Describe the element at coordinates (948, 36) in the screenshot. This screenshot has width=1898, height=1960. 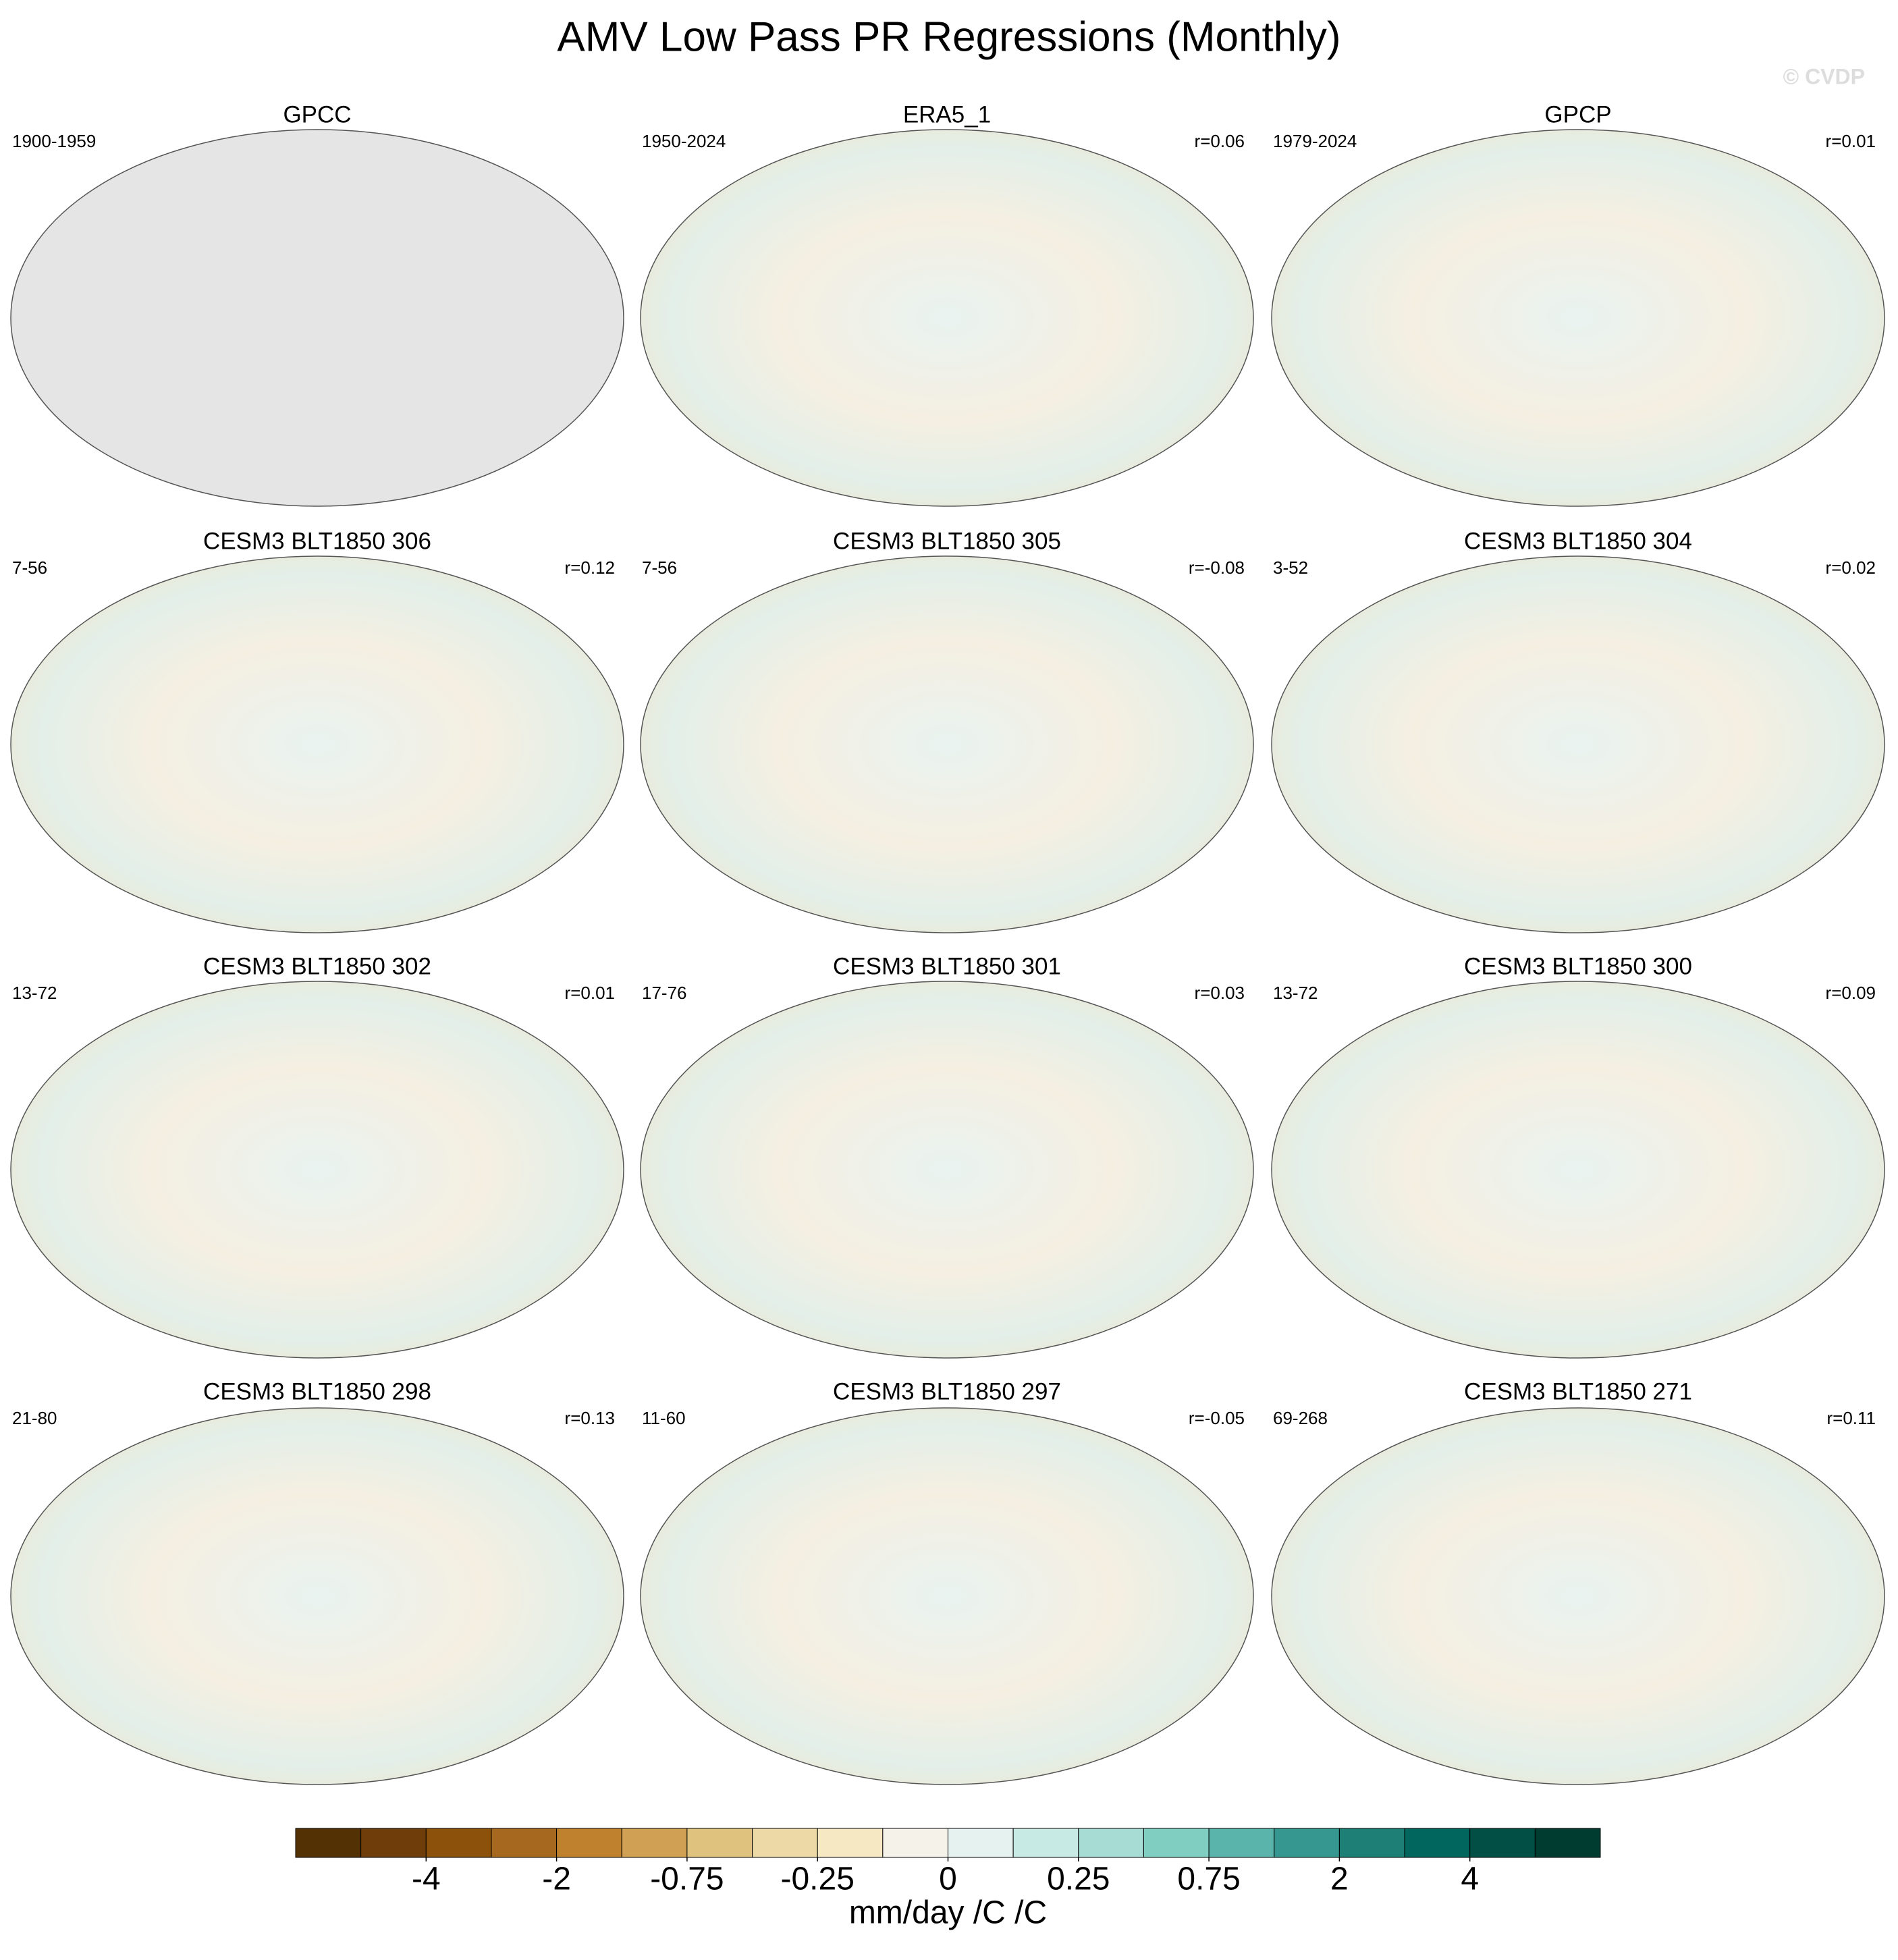
I see `figure-title: AMV Low Pass PR Regressions (Monthly)` at that location.